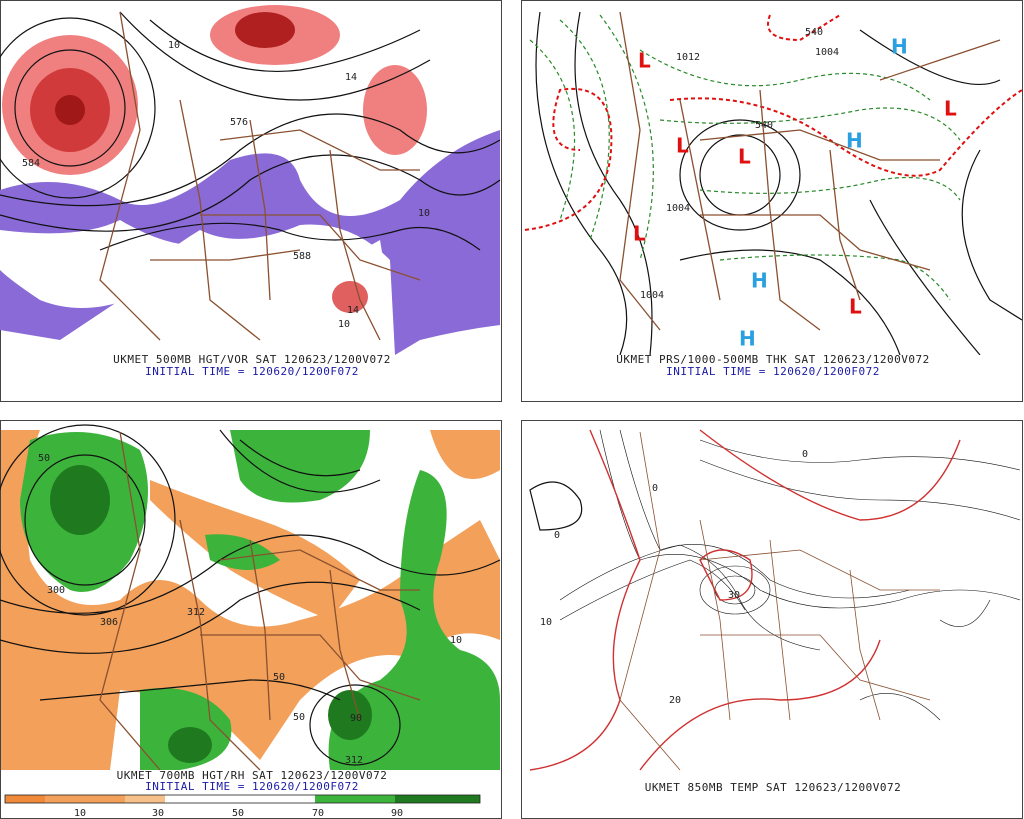 The width and height of the screenshot is (1024, 819). I want to click on colorbar-label: 90, so click(397, 813).